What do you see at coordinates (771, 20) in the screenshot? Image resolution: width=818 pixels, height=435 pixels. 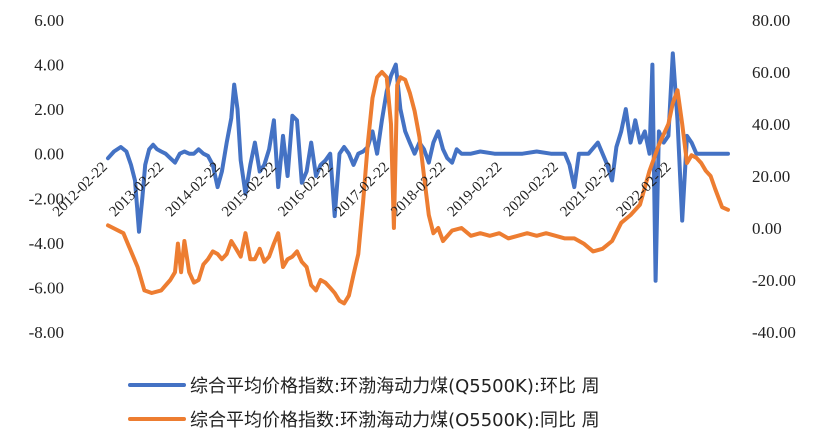 I see `right-y-tick-label: 80.00` at bounding box center [771, 20].